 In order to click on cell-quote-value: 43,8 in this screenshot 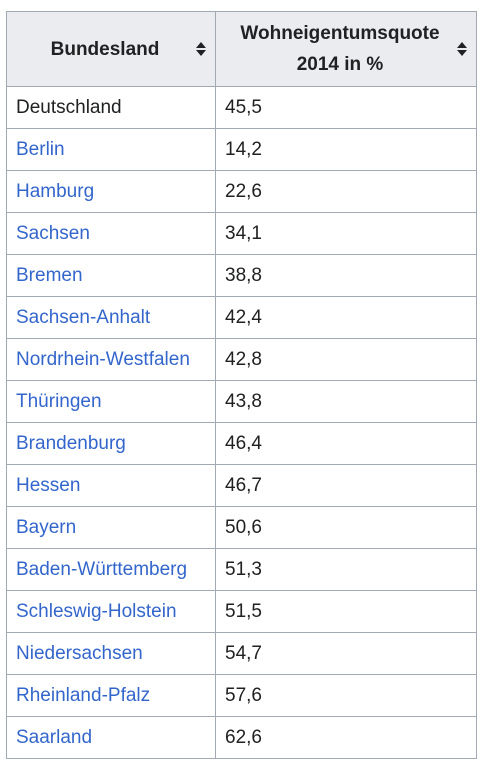, I will do `click(346, 401)`.